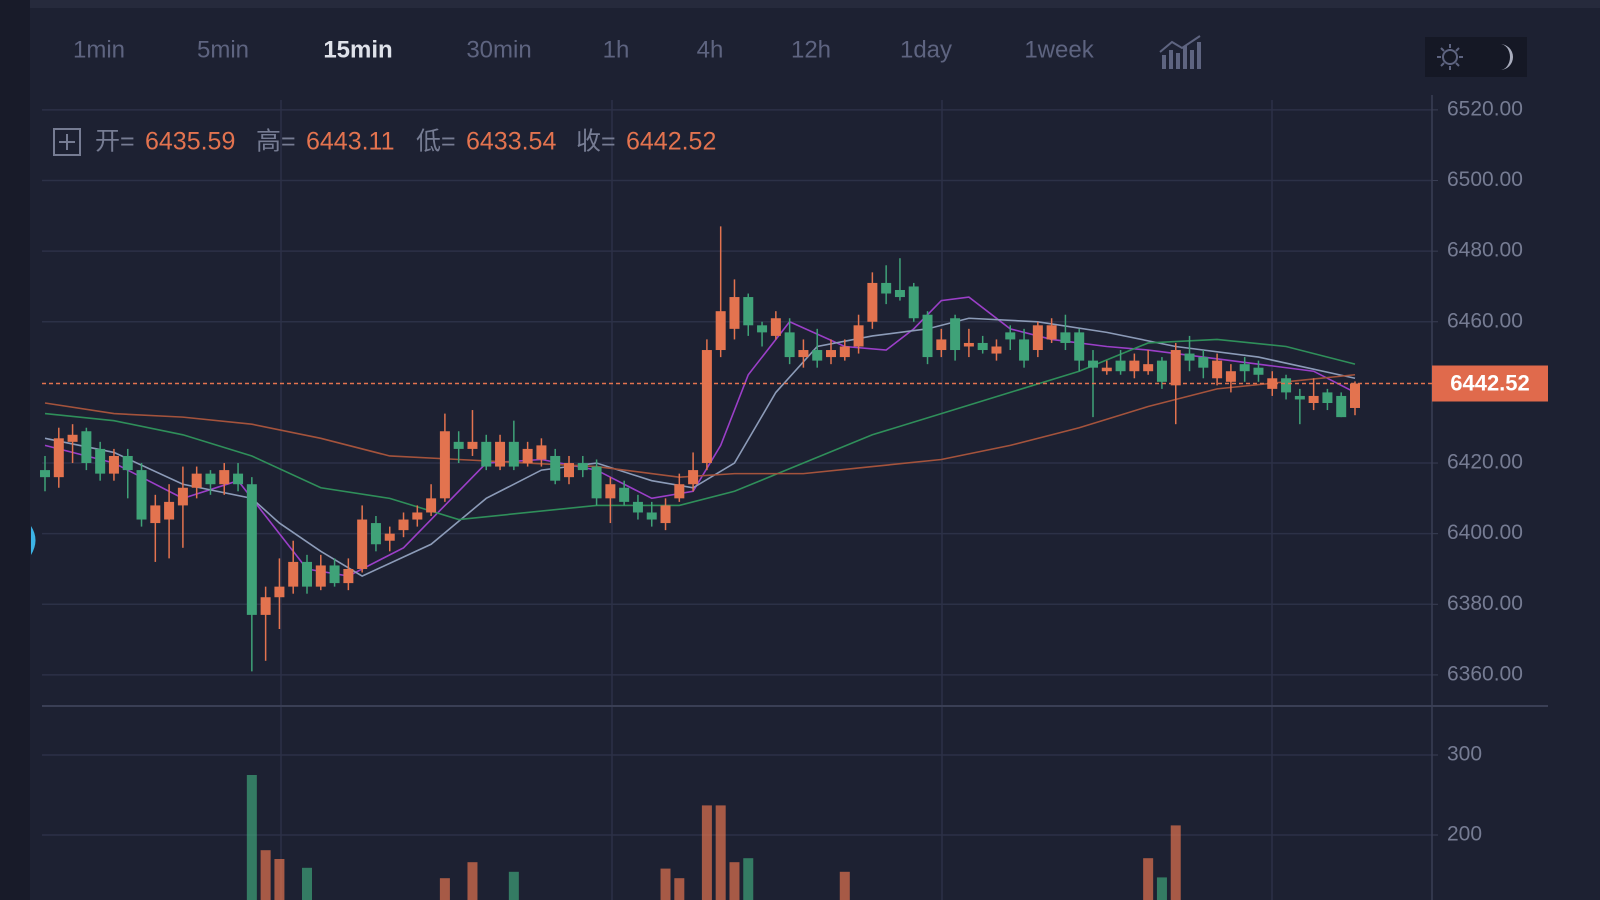 This screenshot has width=1600, height=900. What do you see at coordinates (223, 49) in the screenshot?
I see `interval-button: 5min` at bounding box center [223, 49].